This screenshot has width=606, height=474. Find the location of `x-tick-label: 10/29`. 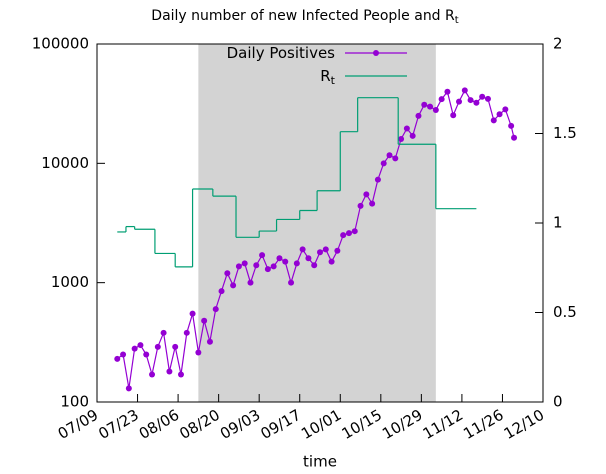

x-tick-label: 10/29 is located at coordinates (402, 424).